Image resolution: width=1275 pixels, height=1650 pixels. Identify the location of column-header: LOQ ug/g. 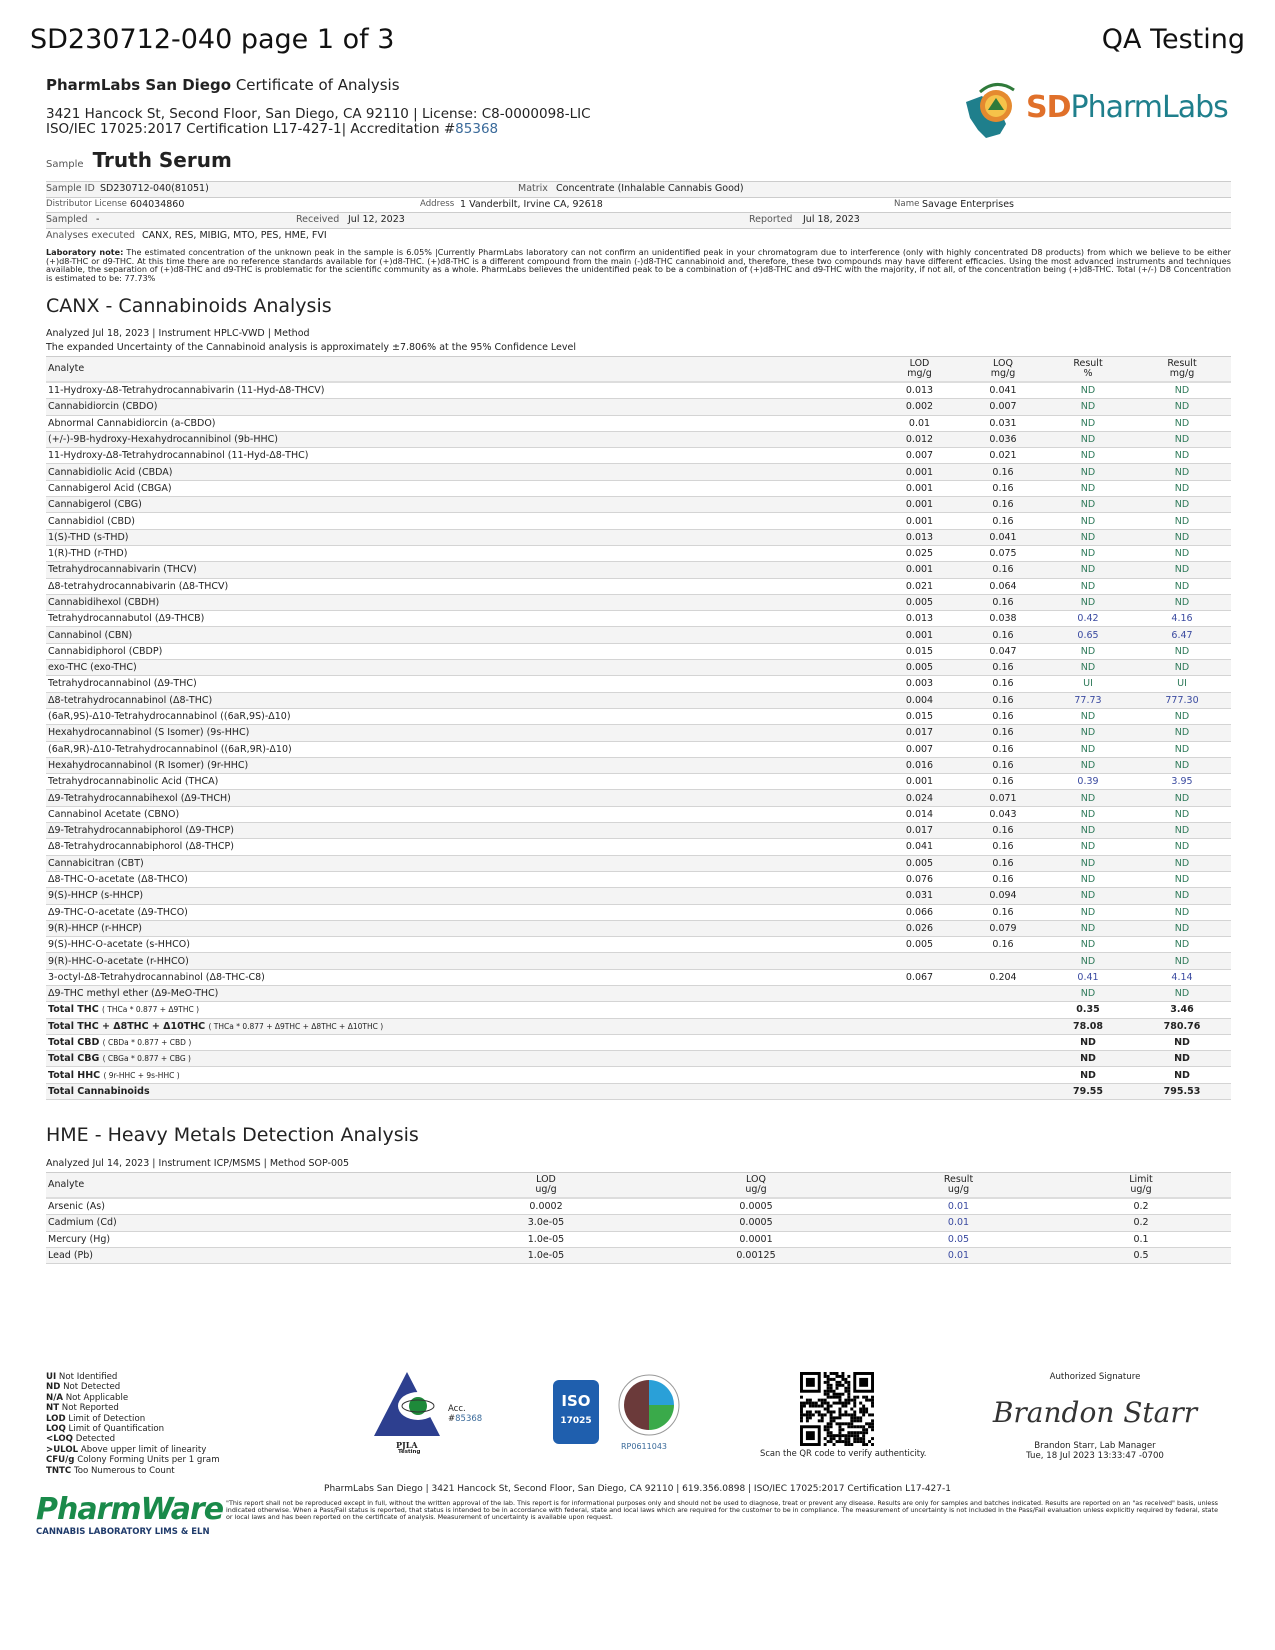
(756, 1185).